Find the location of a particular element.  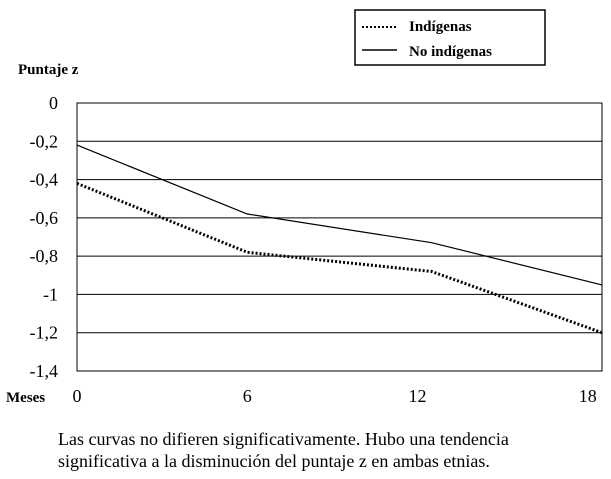

y-tick-labels: 0 -0,2 -0,4 -0,6 -0,8 -1 -1,2 -1,4 is located at coordinates (44, 237).